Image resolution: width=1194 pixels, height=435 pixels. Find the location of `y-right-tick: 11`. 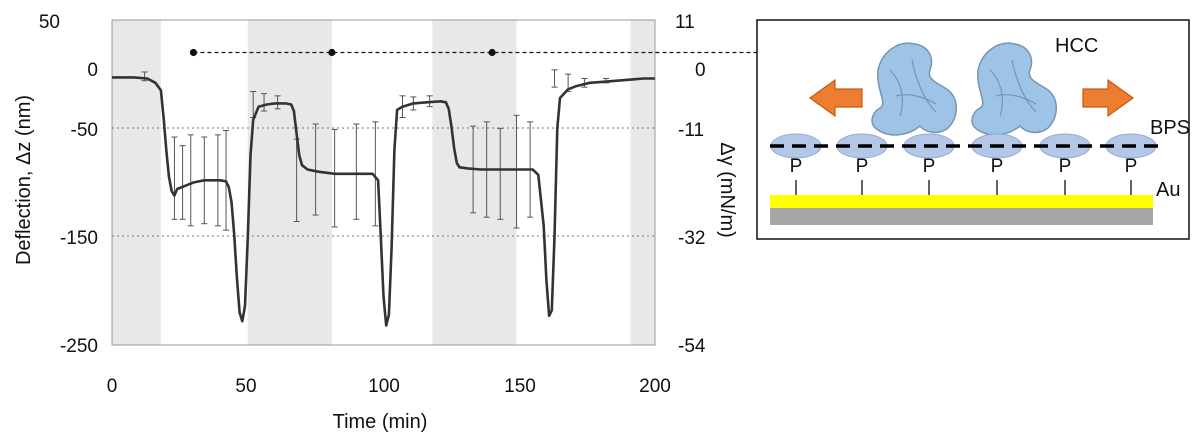

y-right-tick: 11 is located at coordinates (685, 22).